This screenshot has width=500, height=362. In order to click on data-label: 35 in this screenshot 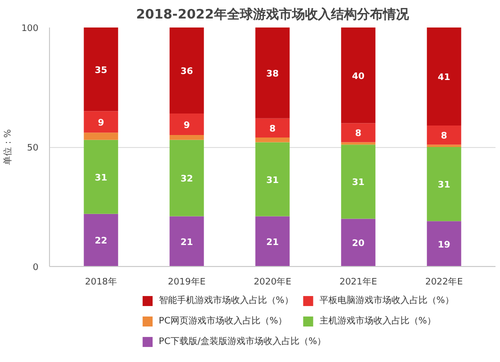, I will do `click(101, 71)`.